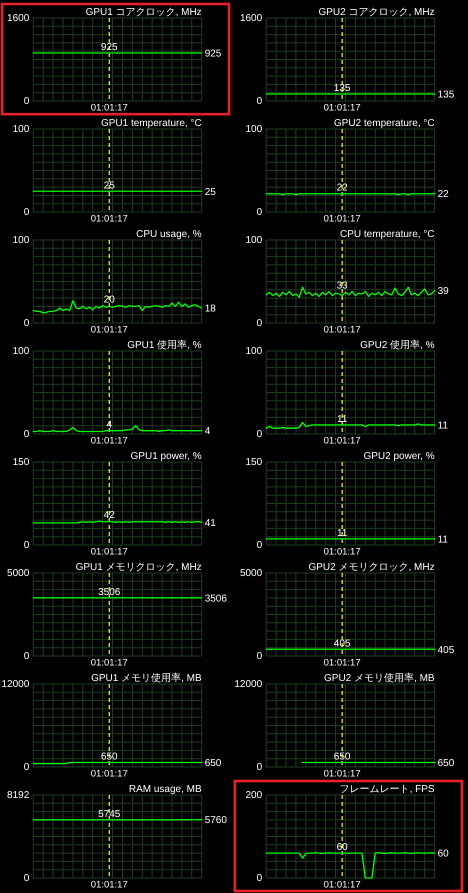 The image size is (468, 893). Describe the element at coordinates (166, 456) in the screenshot. I see `chart-title: GPU1 power, %` at that location.